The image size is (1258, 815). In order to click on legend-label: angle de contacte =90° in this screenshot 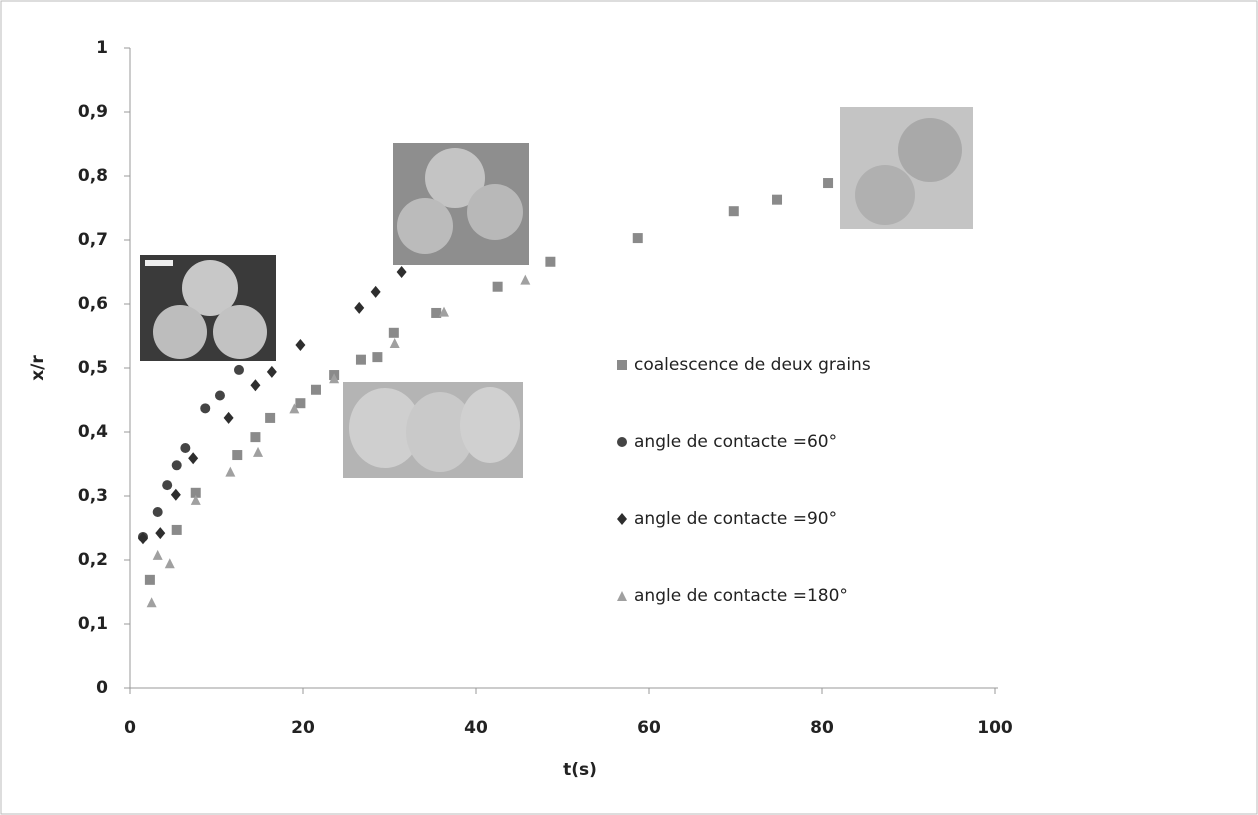, I will do `click(735, 519)`.